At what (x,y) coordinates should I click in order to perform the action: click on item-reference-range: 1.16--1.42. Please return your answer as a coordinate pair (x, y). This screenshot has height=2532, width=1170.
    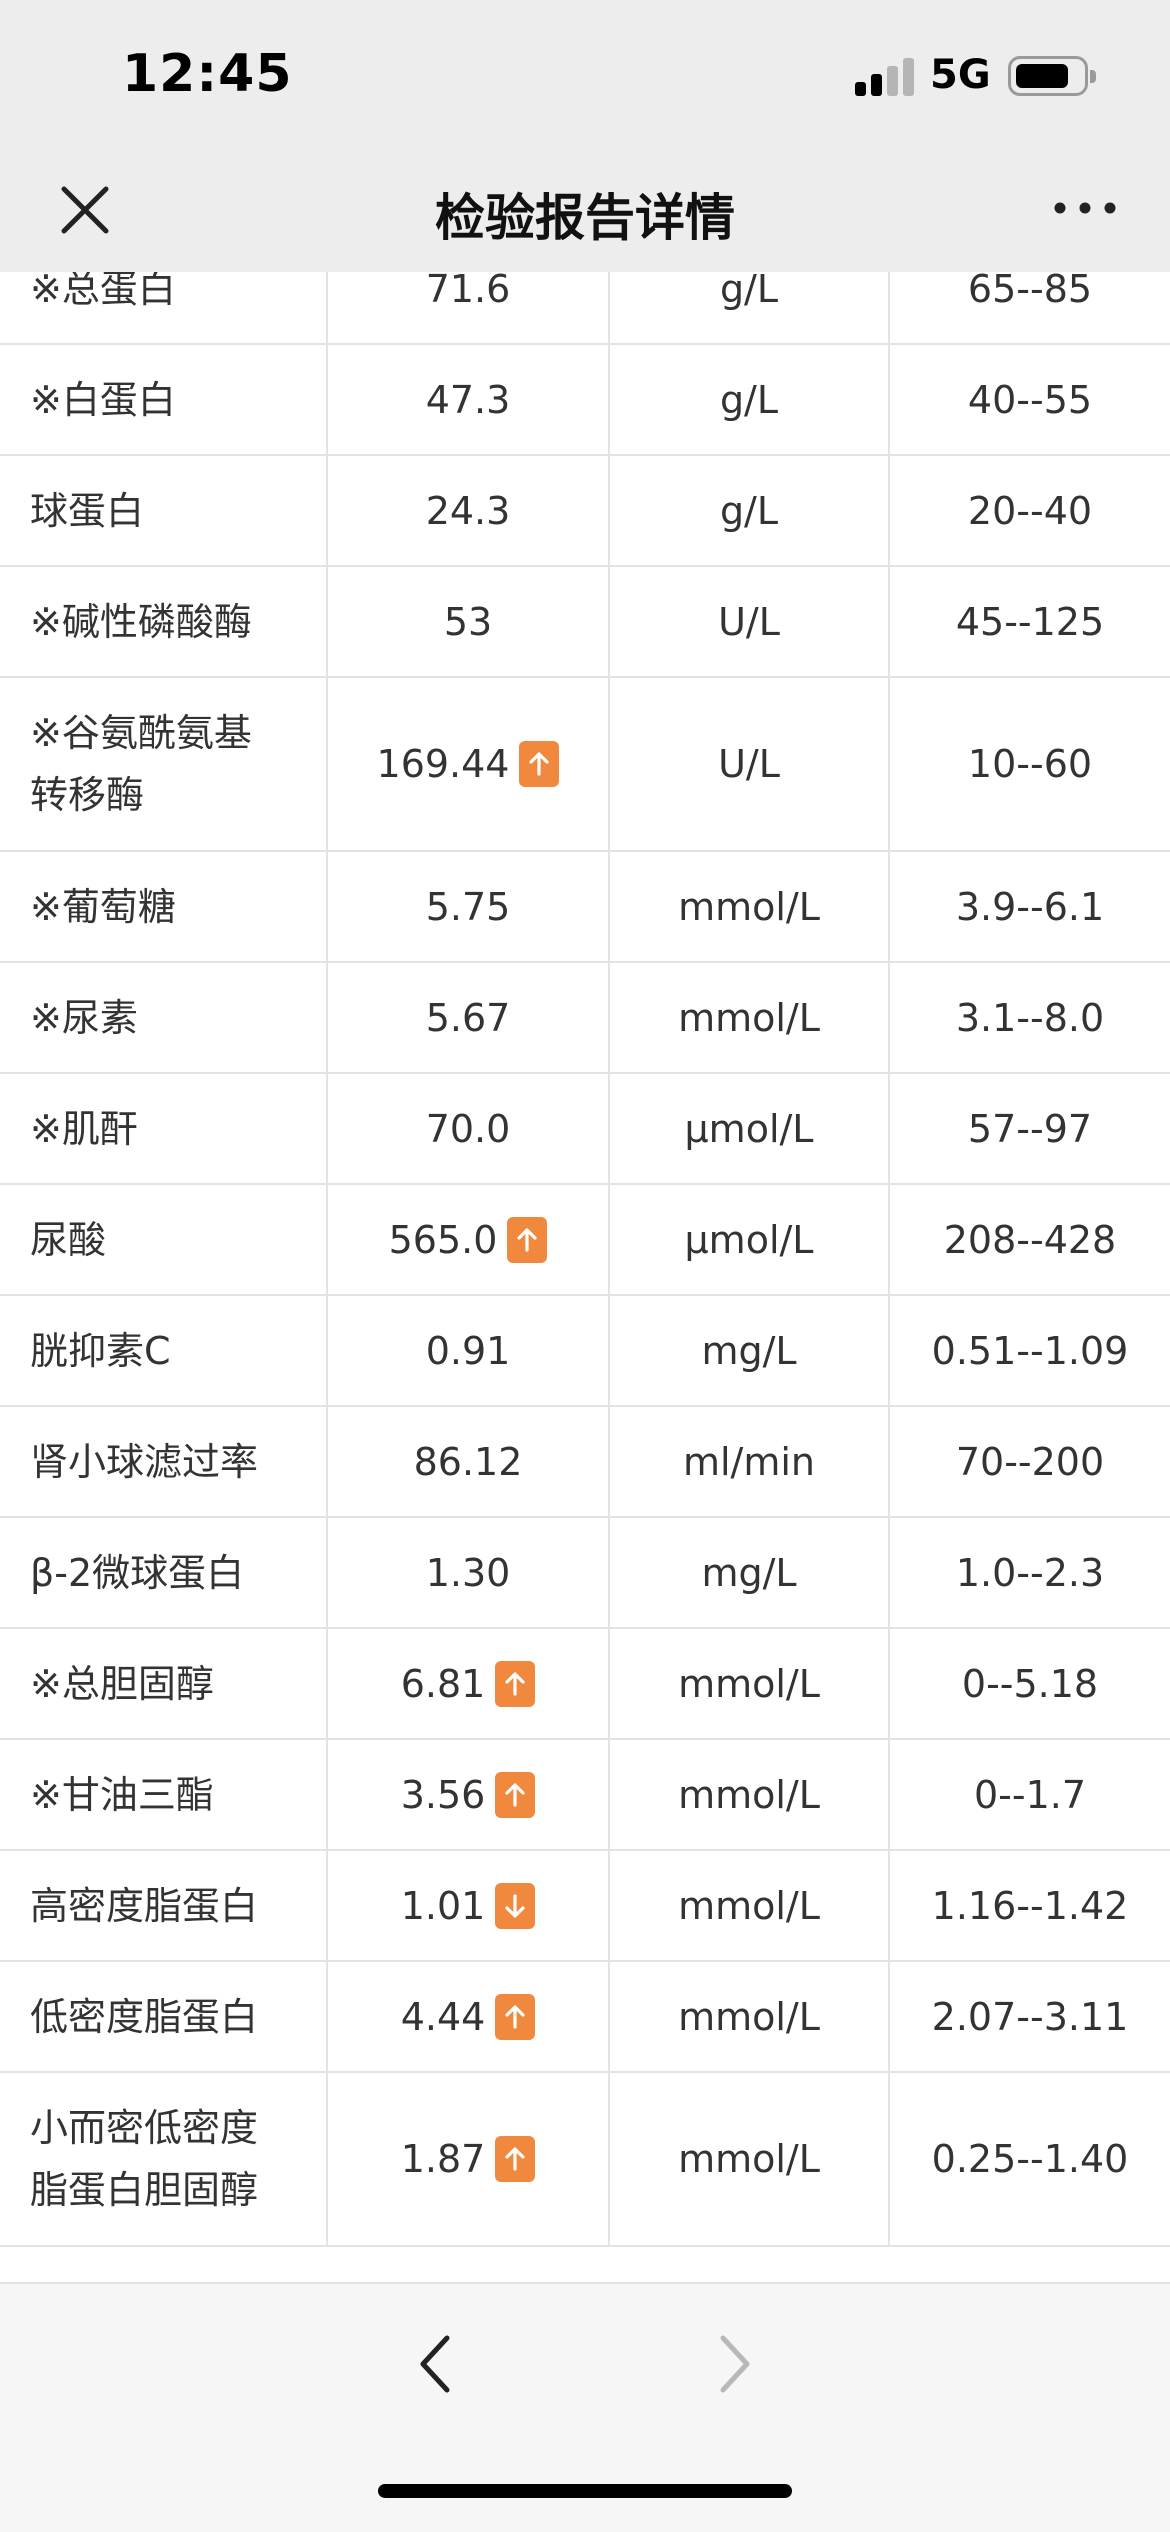
    Looking at the image, I should click on (1029, 1905).